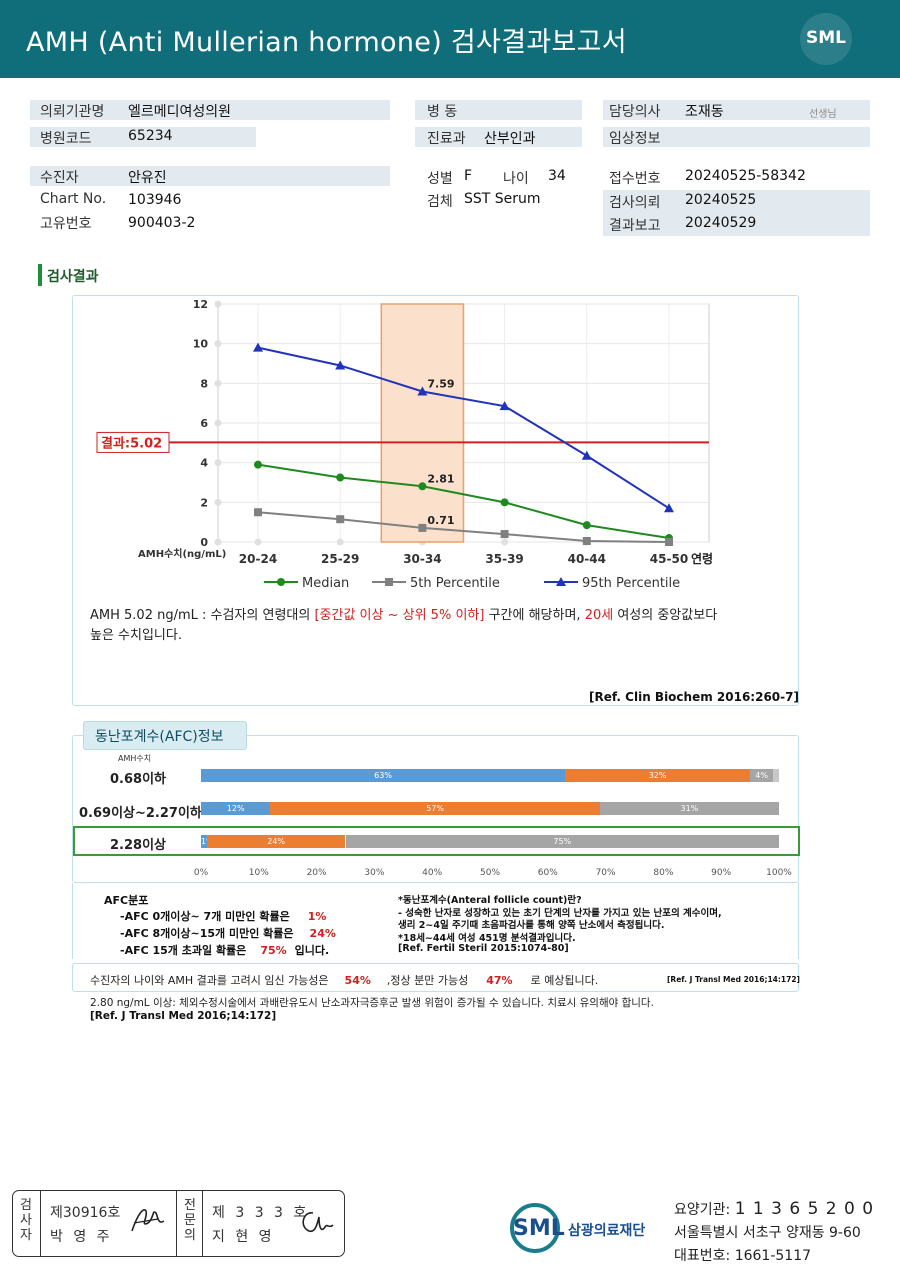  Describe the element at coordinates (498, 137) in the screenshot. I see `department-bar` at that location.